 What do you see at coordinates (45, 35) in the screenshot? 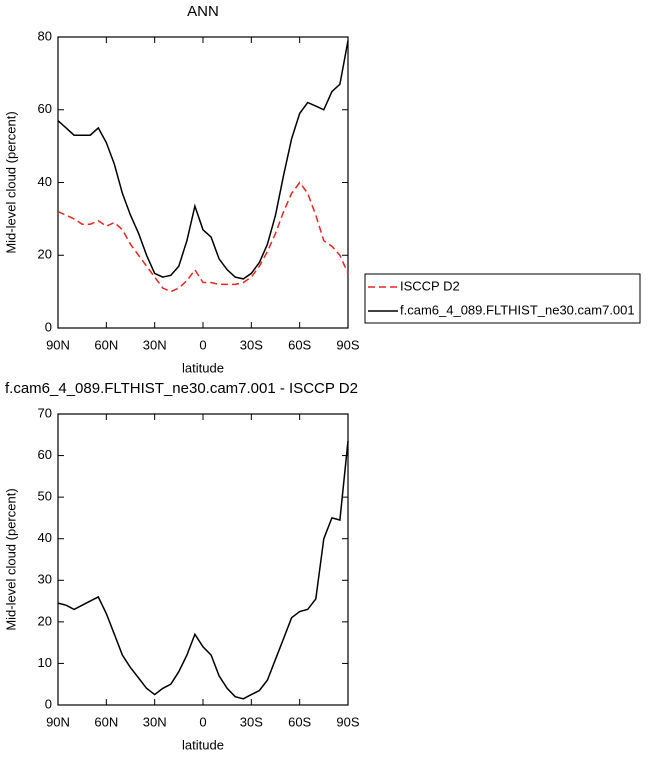
I see `y-tick-label: 80` at bounding box center [45, 35].